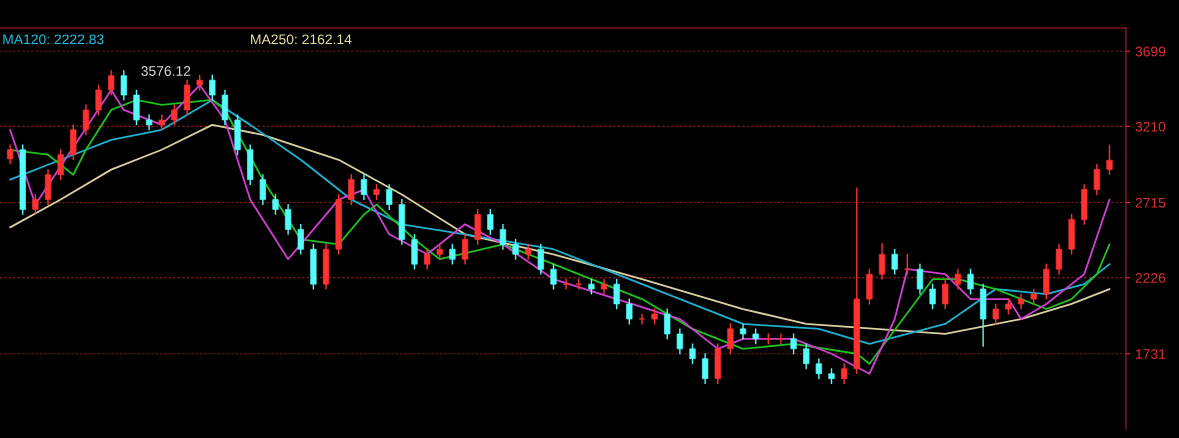 The height and width of the screenshot is (438, 1179). Describe the element at coordinates (301, 39) in the screenshot. I see `annotation: MA250: 2162.14` at that location.